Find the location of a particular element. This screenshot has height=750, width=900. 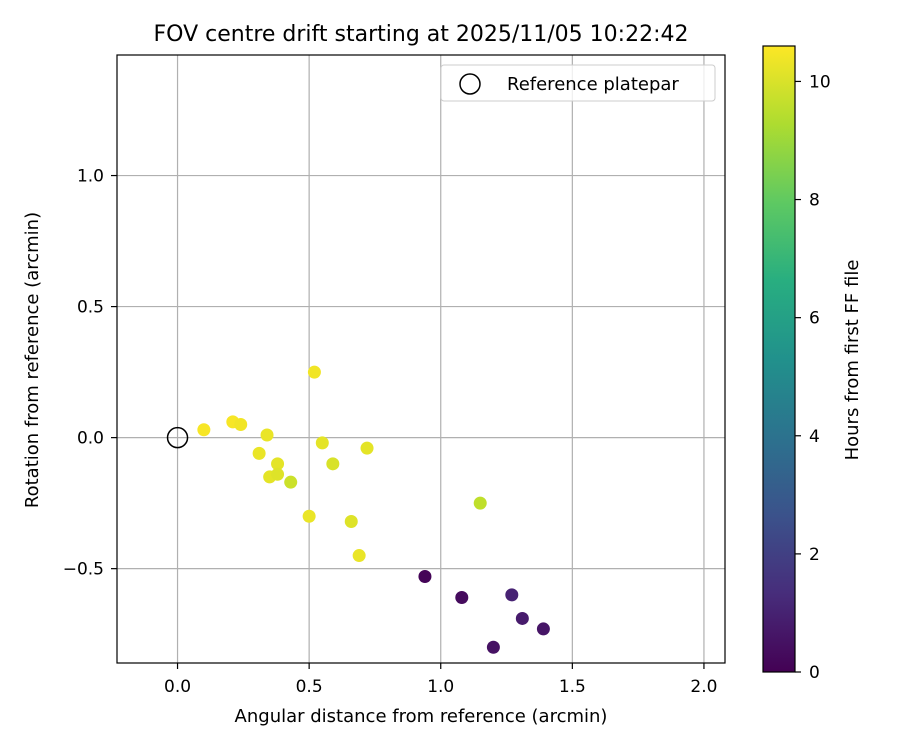

x-axis-ticks: 0.0 0.5 1.0 1.5 2.0 is located at coordinates (440, 680).